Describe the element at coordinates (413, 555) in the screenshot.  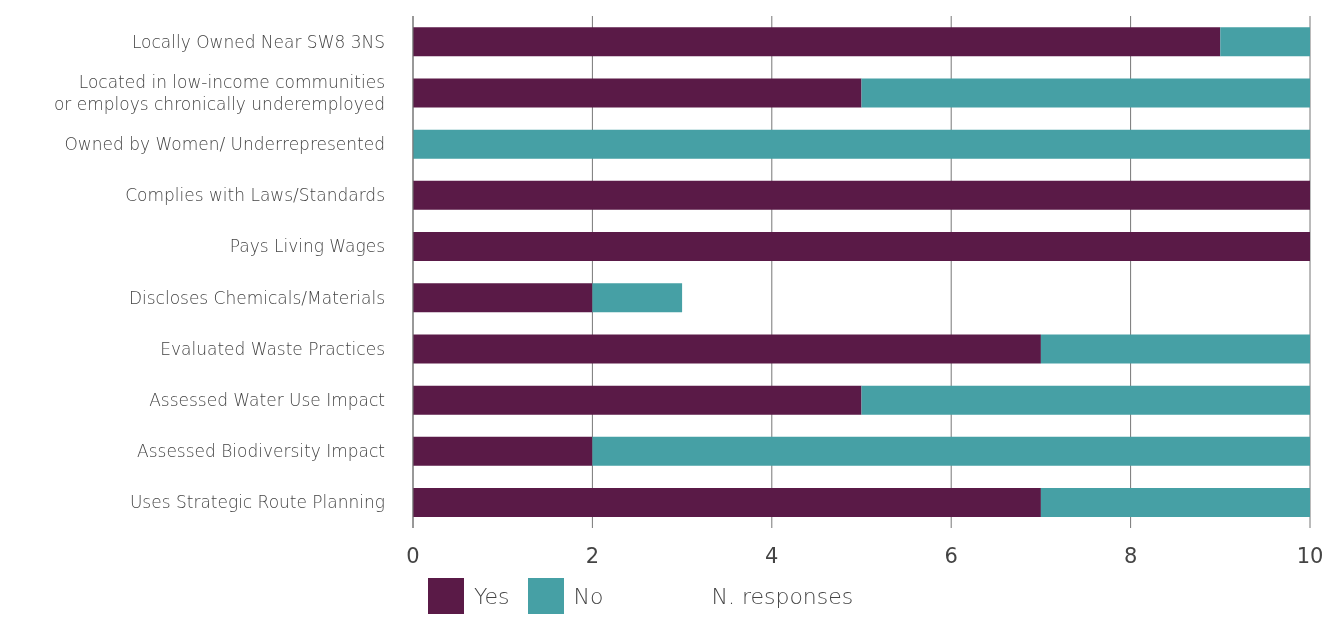
I see `x-tick-label: 0` at that location.